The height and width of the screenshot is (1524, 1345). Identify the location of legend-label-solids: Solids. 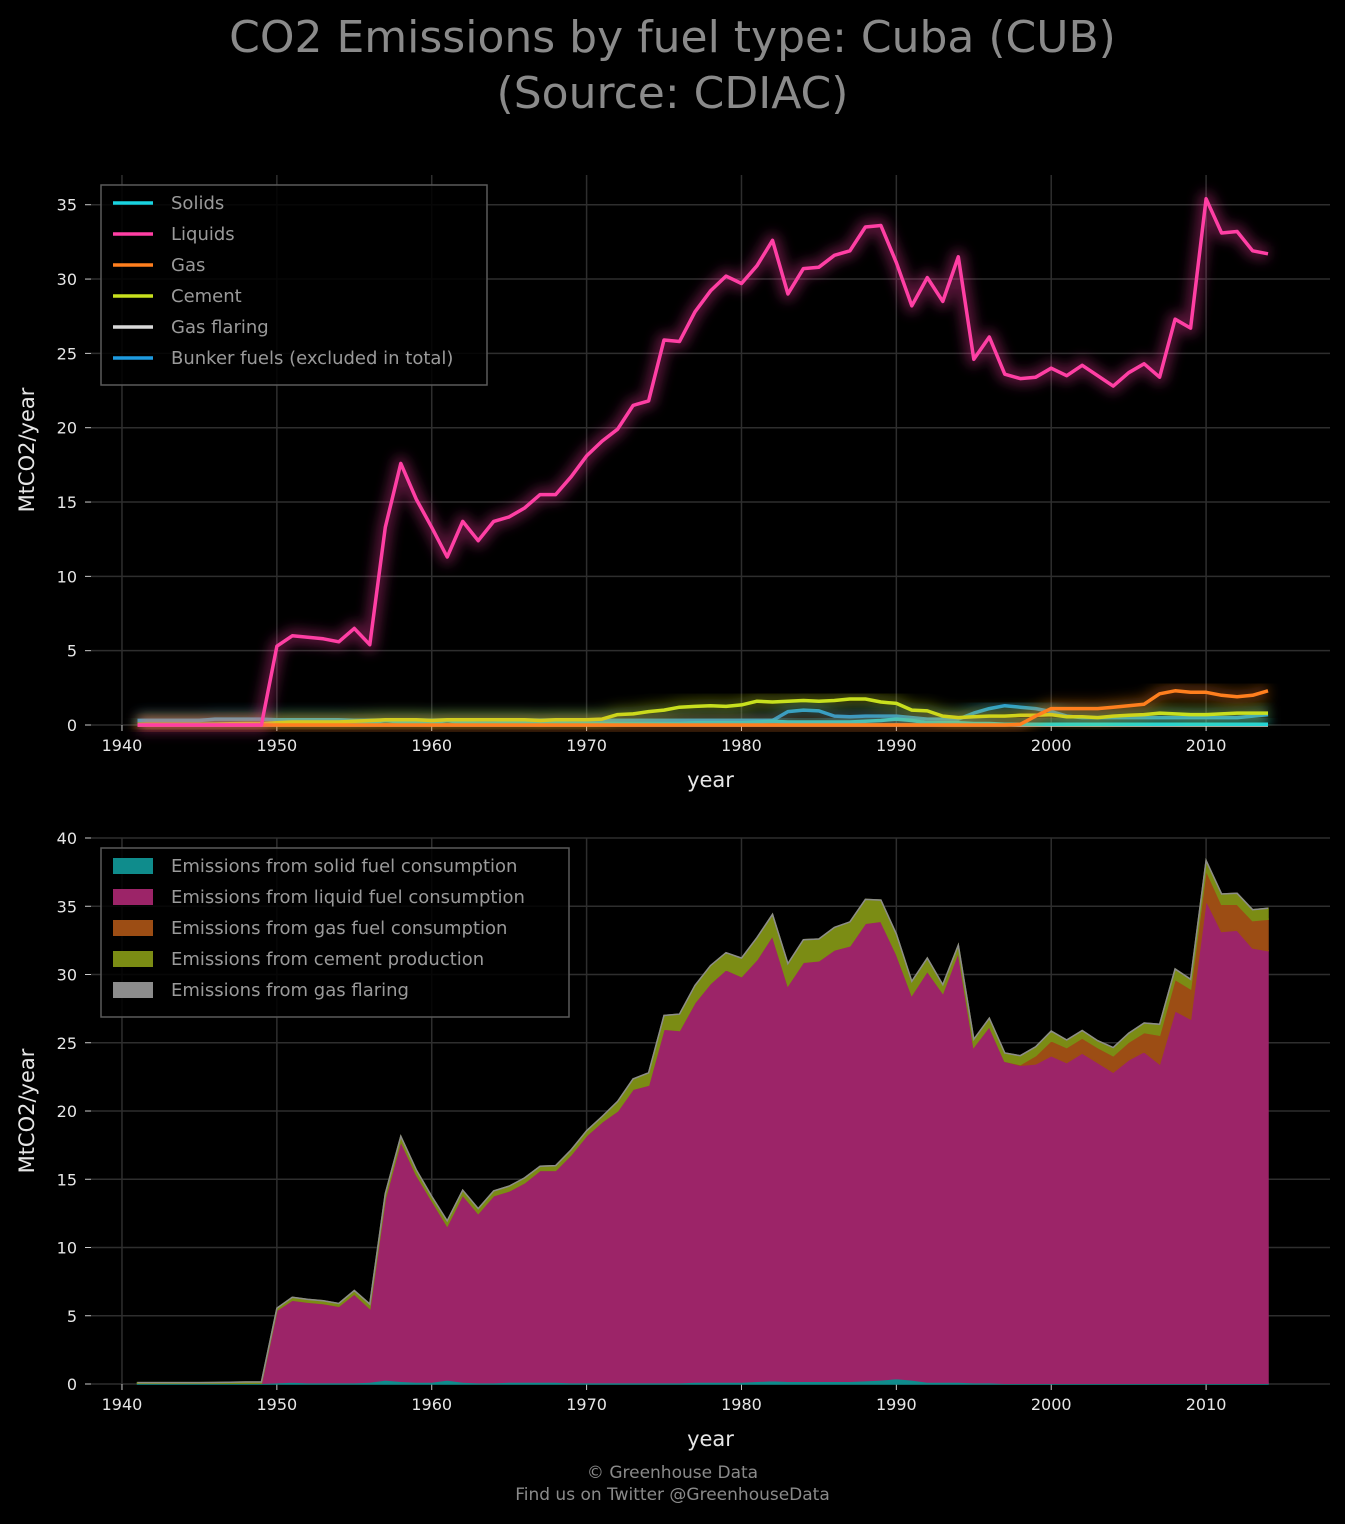
(197, 203).